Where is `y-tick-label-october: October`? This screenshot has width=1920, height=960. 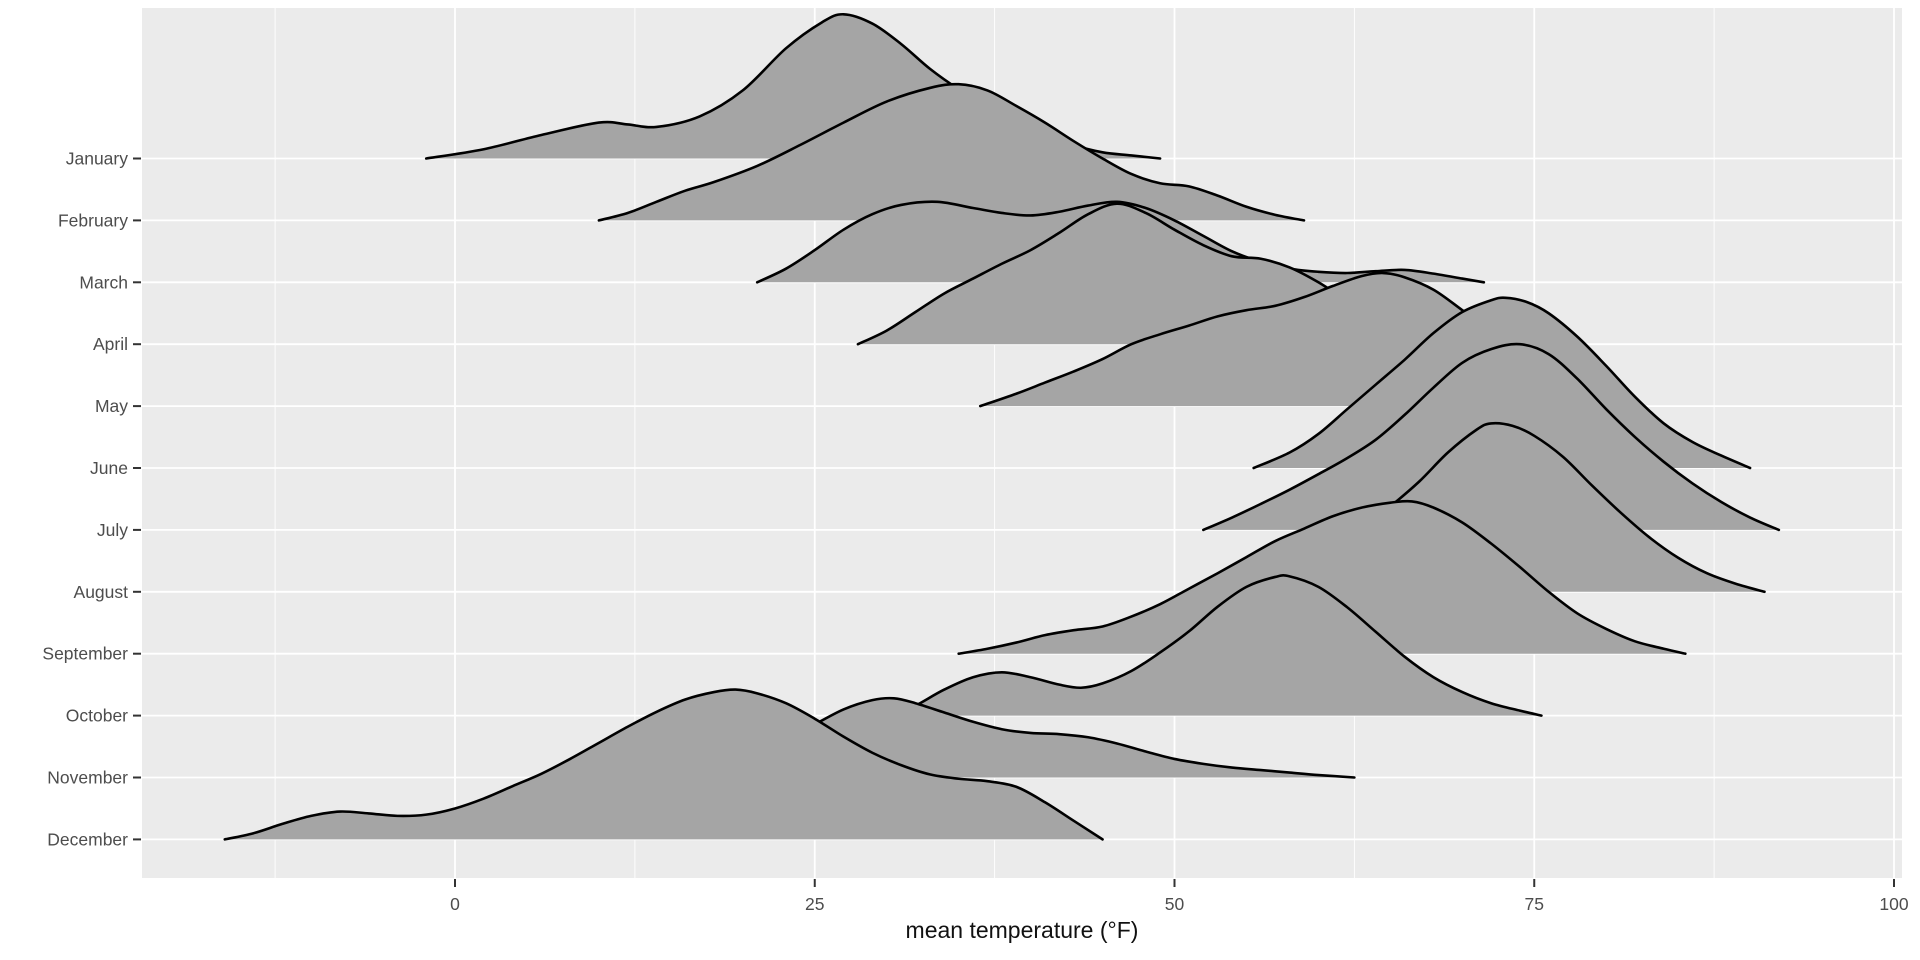 y-tick-label-october: October is located at coordinates (97, 716).